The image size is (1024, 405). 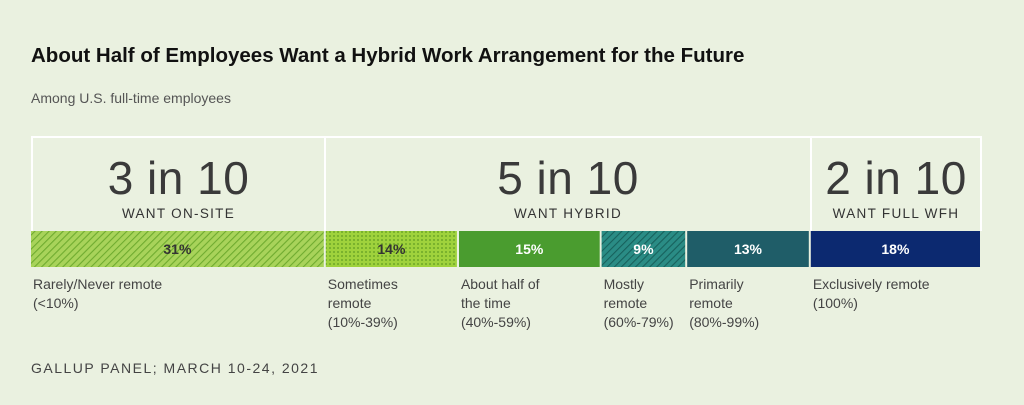 What do you see at coordinates (500, 303) in the screenshot?
I see `category-label-3: About half of the time (40%-59%)` at bounding box center [500, 303].